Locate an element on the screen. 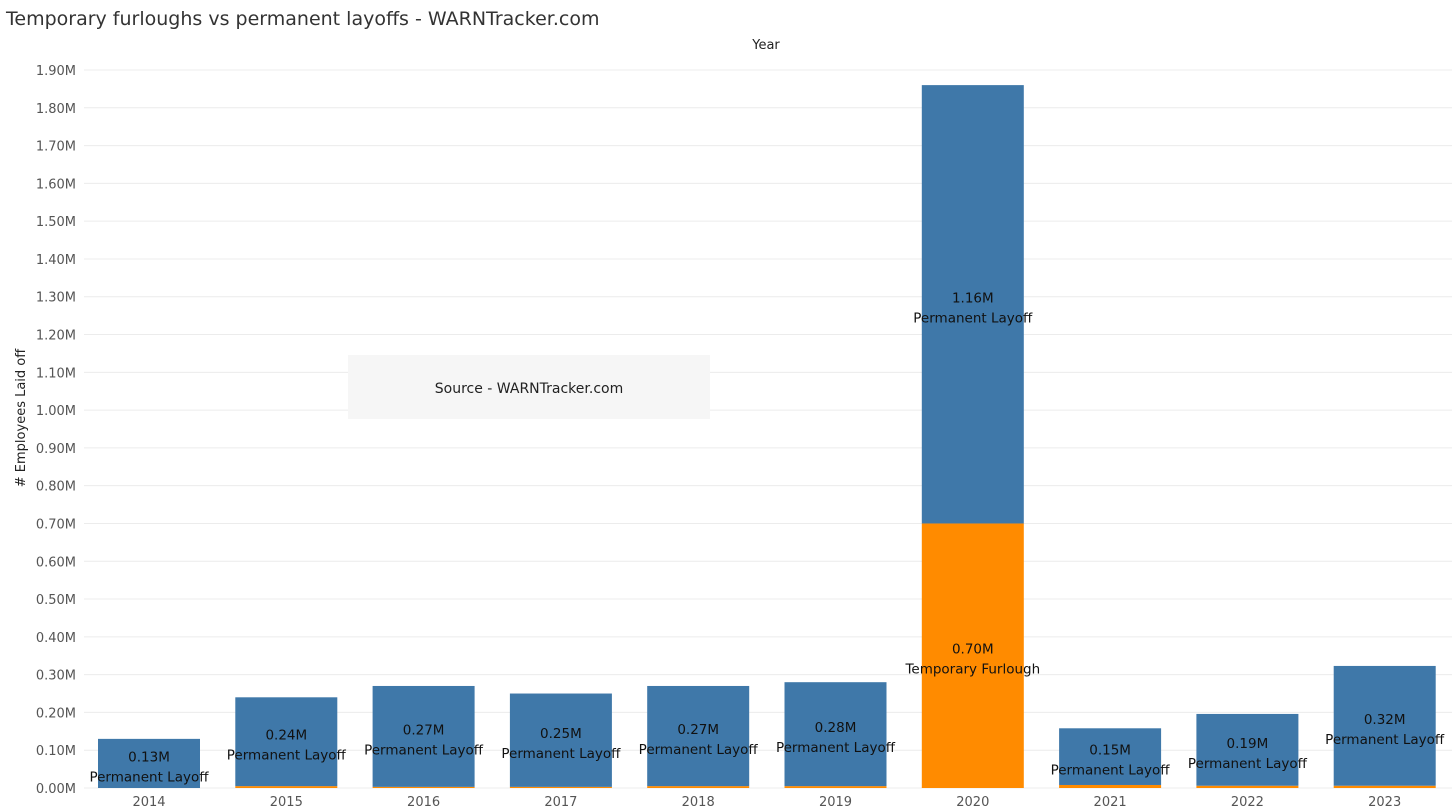 This screenshot has width=1456, height=812. x-axis-ticks: 2014 2015 2016 2017 2018 2019 2020 2021 2022 2023 is located at coordinates (766, 802).